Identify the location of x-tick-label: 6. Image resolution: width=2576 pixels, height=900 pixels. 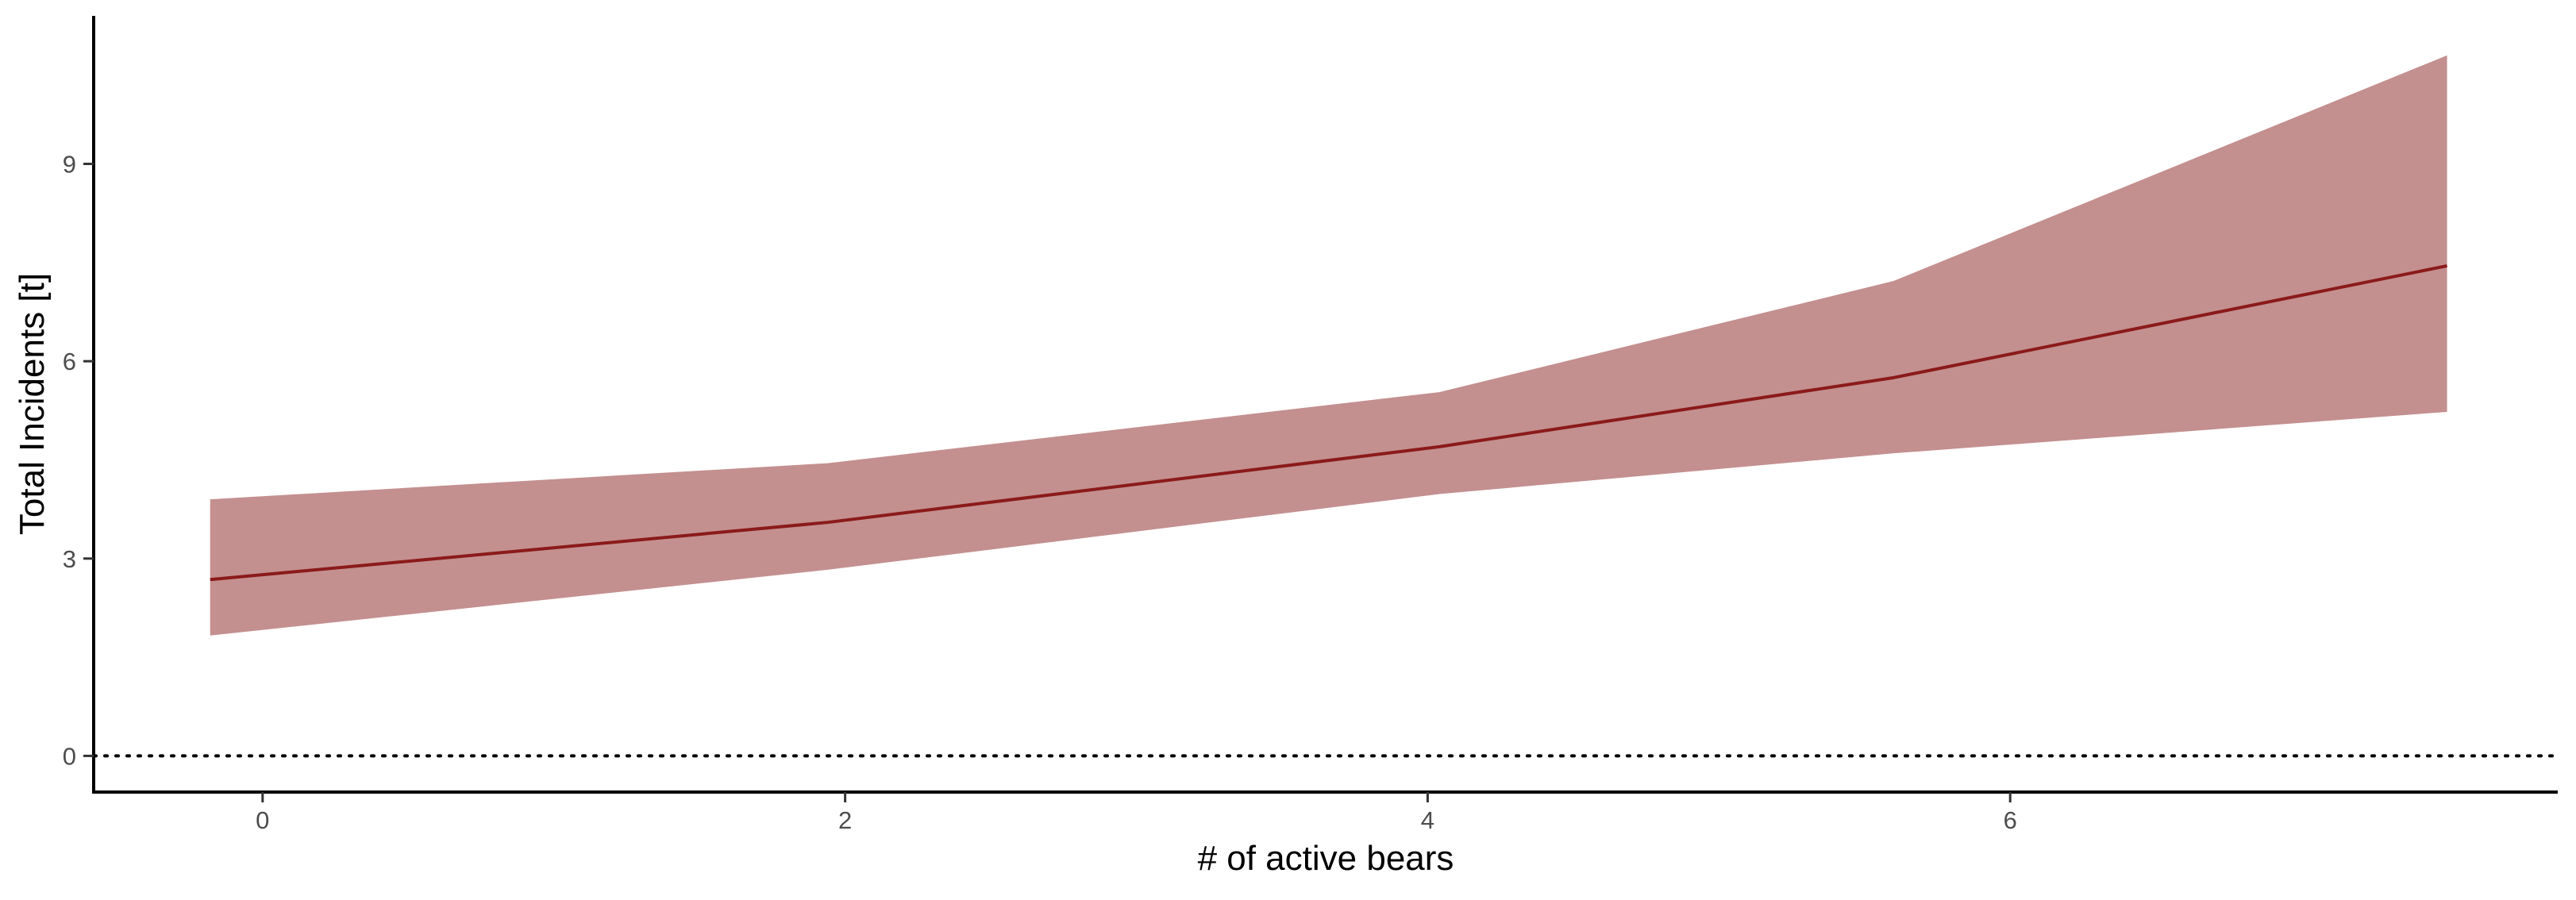
(2010, 820).